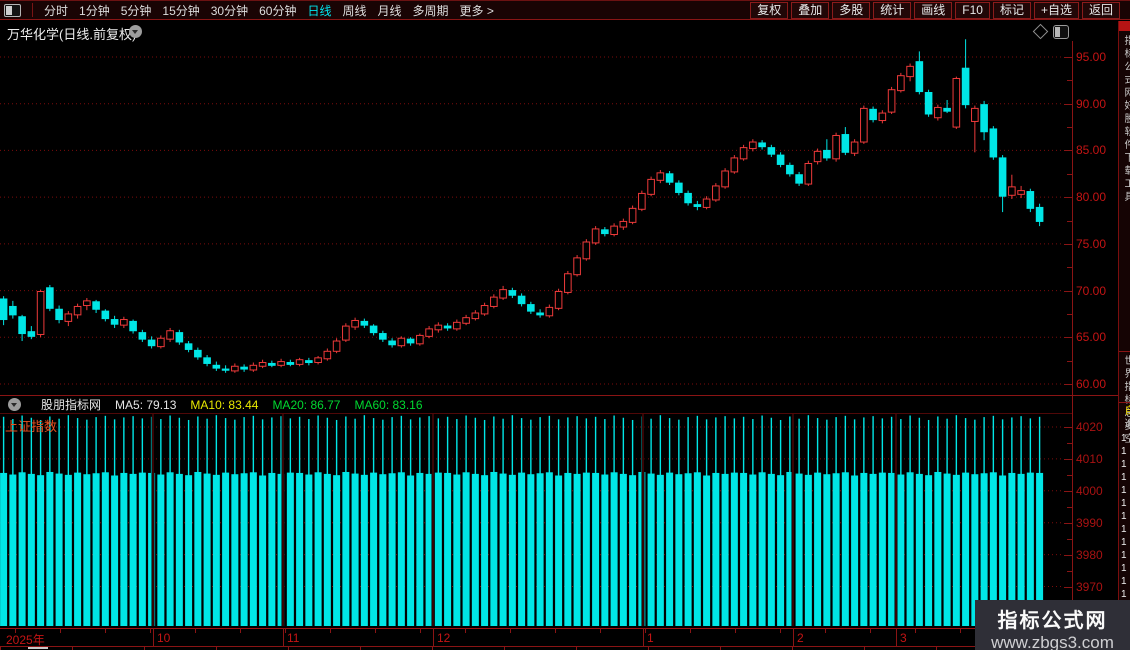  What do you see at coordinates (293, 638) in the screenshot?
I see `date-label-11: 11` at bounding box center [293, 638].